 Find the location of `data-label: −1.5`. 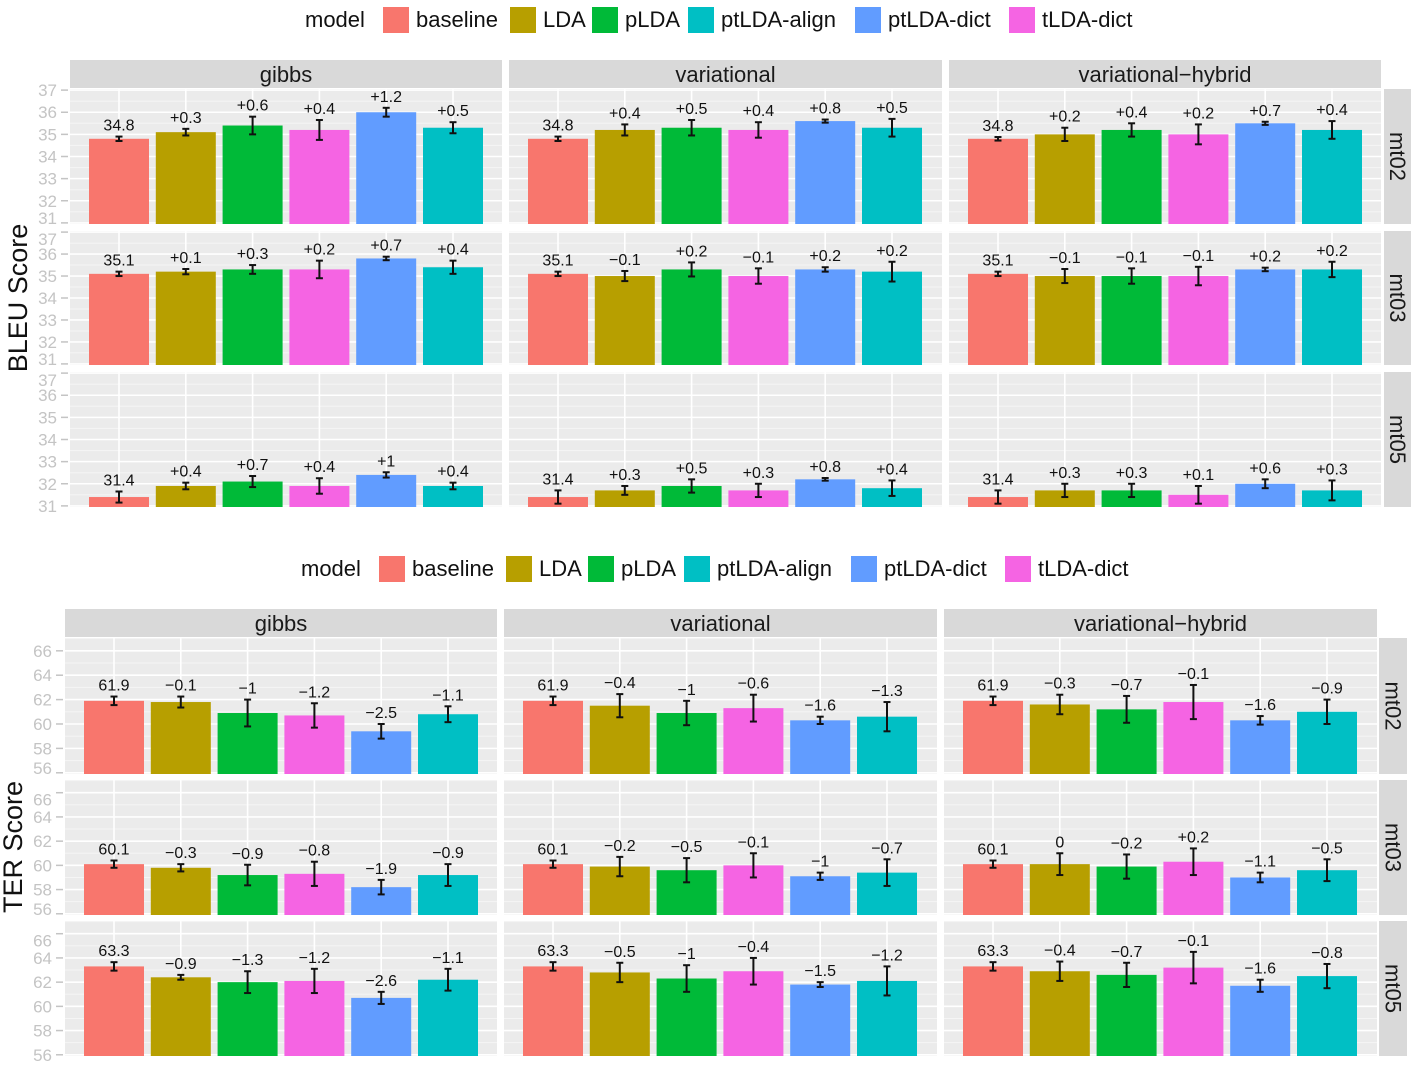

data-label: −1.5 is located at coordinates (820, 971).